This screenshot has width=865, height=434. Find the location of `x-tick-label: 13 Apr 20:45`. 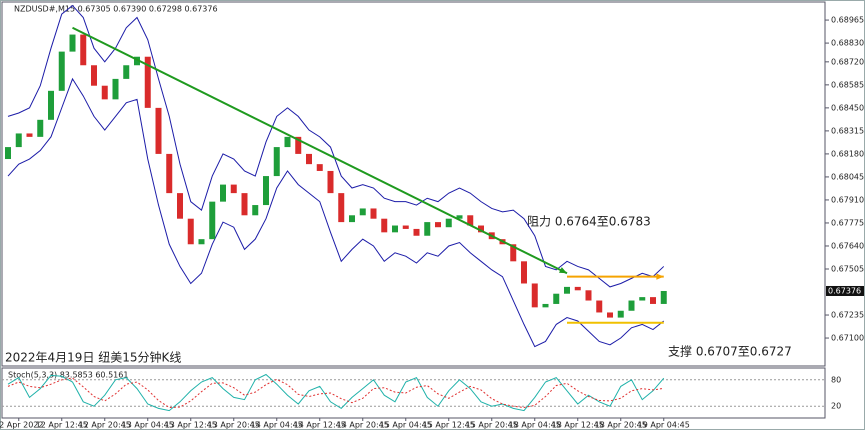

x-tick-label: 13 Apr 20:45 is located at coordinates (234, 425).